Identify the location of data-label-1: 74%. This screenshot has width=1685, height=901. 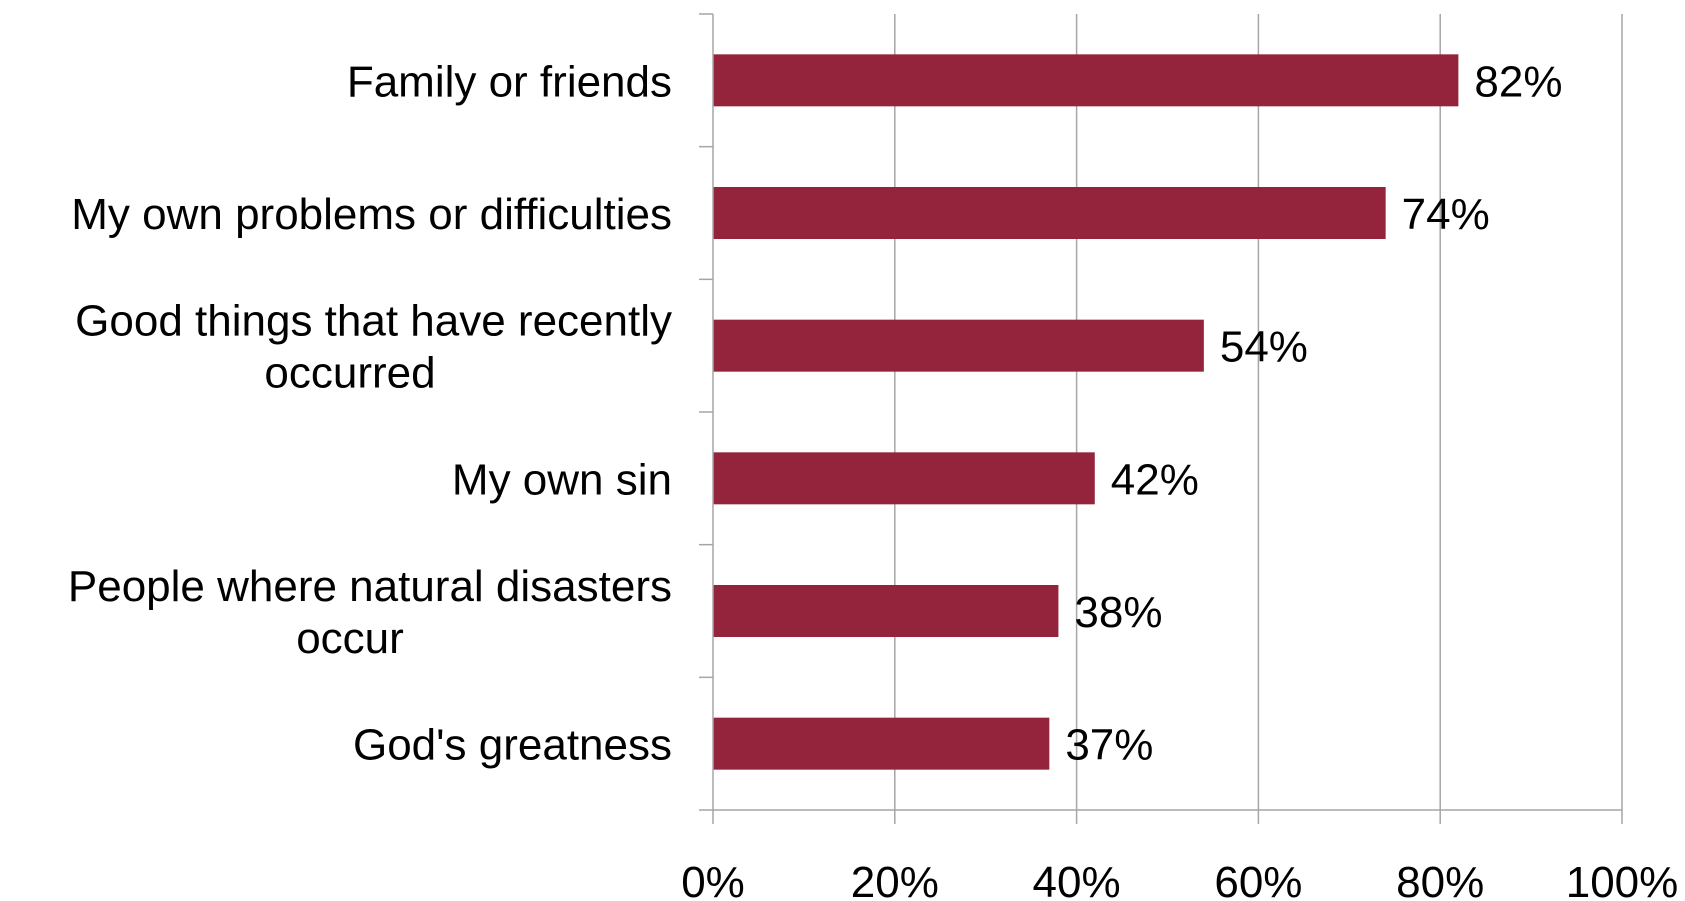
(1446, 214).